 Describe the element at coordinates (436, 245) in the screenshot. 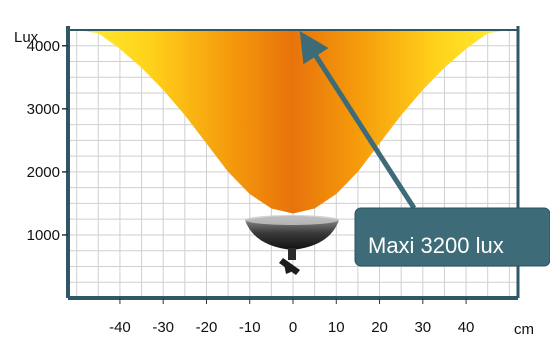

I see `annotation-text: Maxi 3200 lux` at that location.